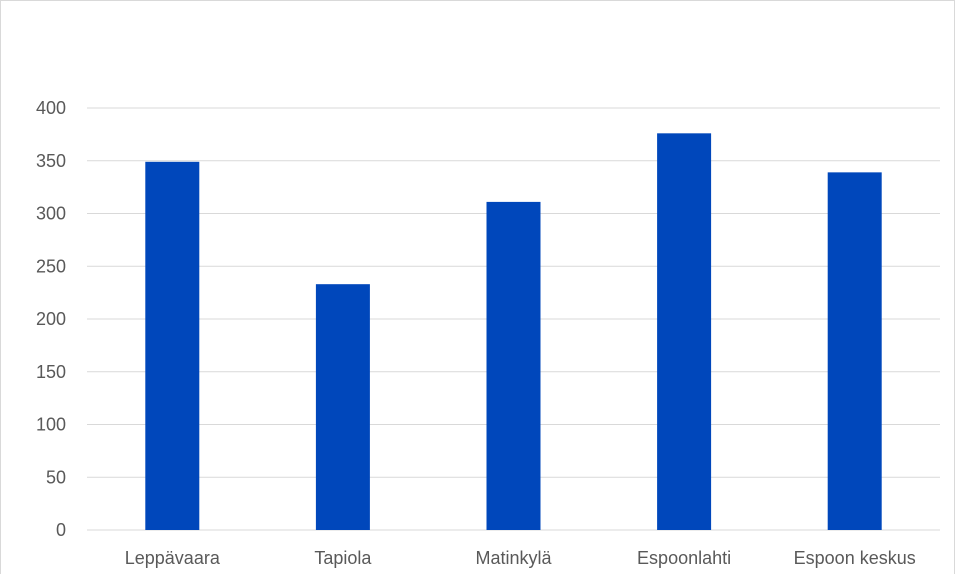 The width and height of the screenshot is (957, 576). What do you see at coordinates (51, 425) in the screenshot?
I see `y-tick-label: 100` at bounding box center [51, 425].